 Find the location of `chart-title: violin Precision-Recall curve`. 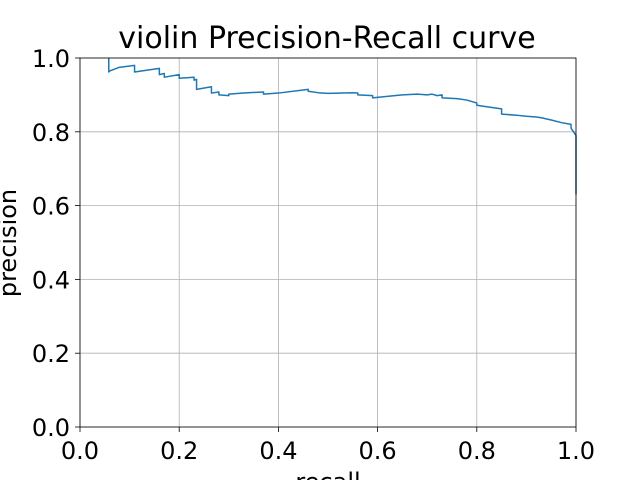

chart-title: violin Precision-Recall curve is located at coordinates (326, 38).